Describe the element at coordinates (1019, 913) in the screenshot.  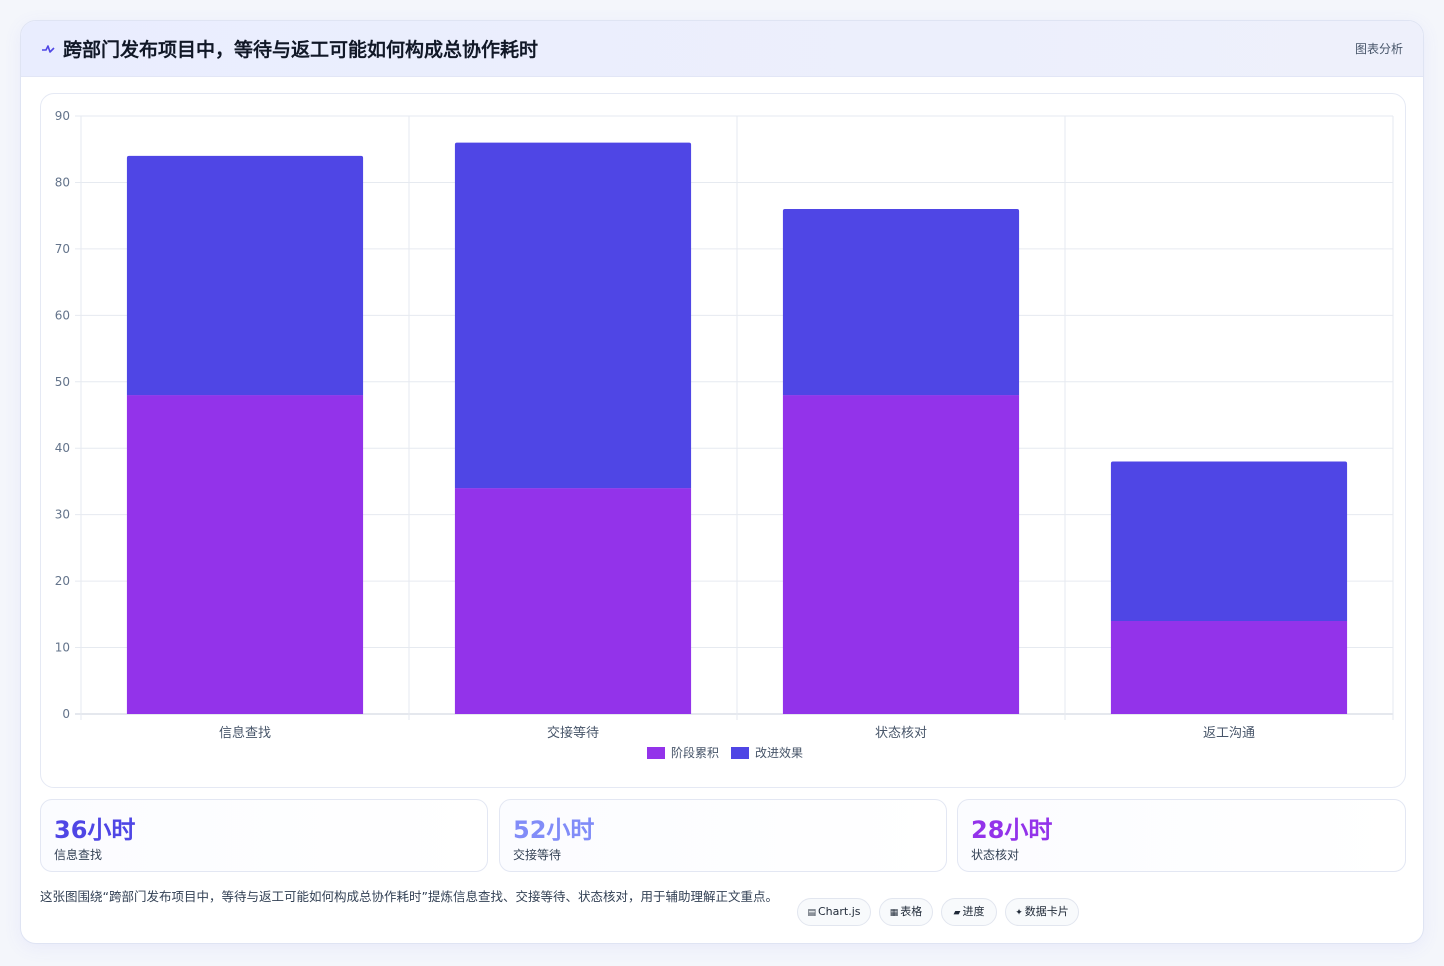
I see `sparkle-icon: ✦` at that location.